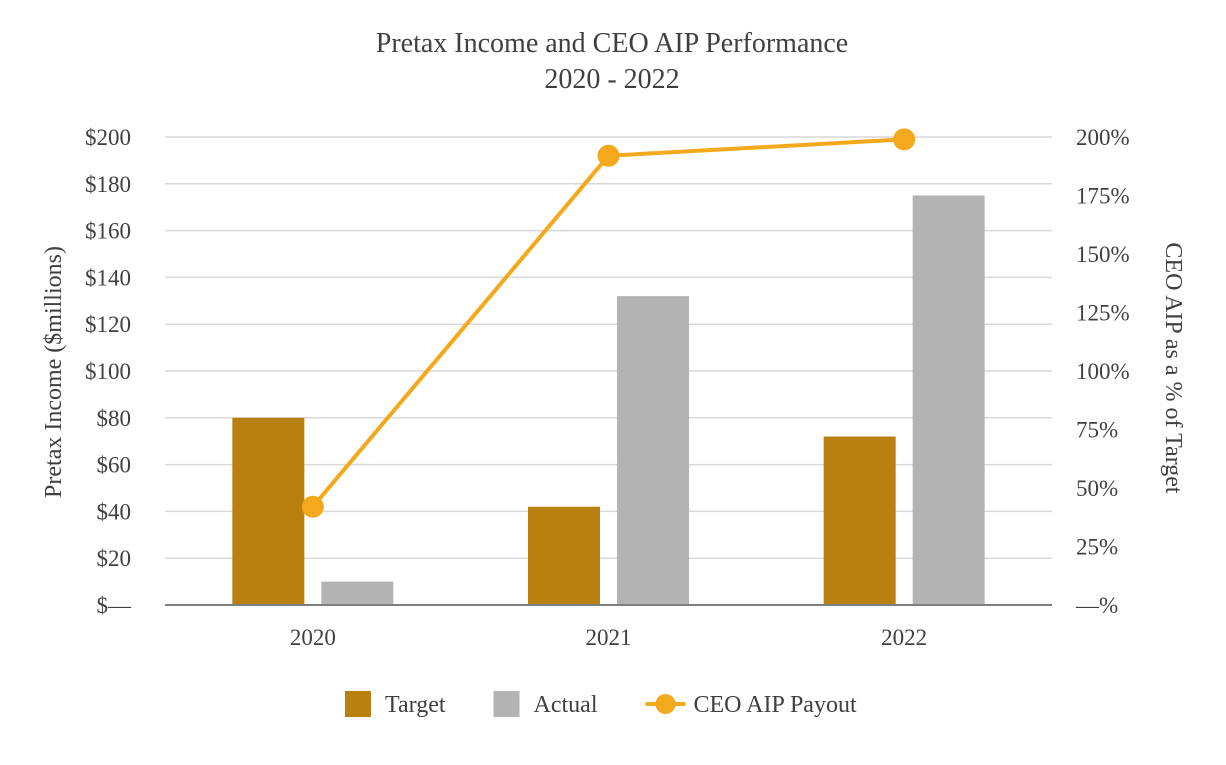 This screenshot has height=765, width=1226. I want to click on legend: Target Actual CEO AIP Payout, so click(601, 704).